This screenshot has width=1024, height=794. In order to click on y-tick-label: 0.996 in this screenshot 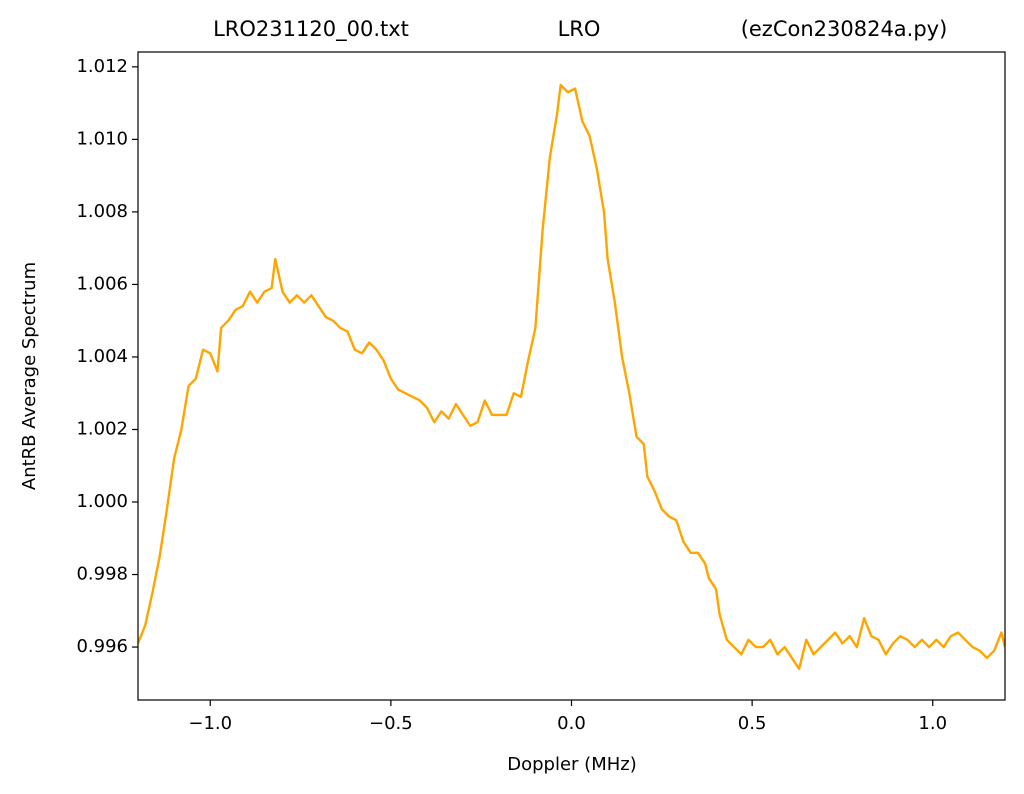, I will do `click(102, 646)`.